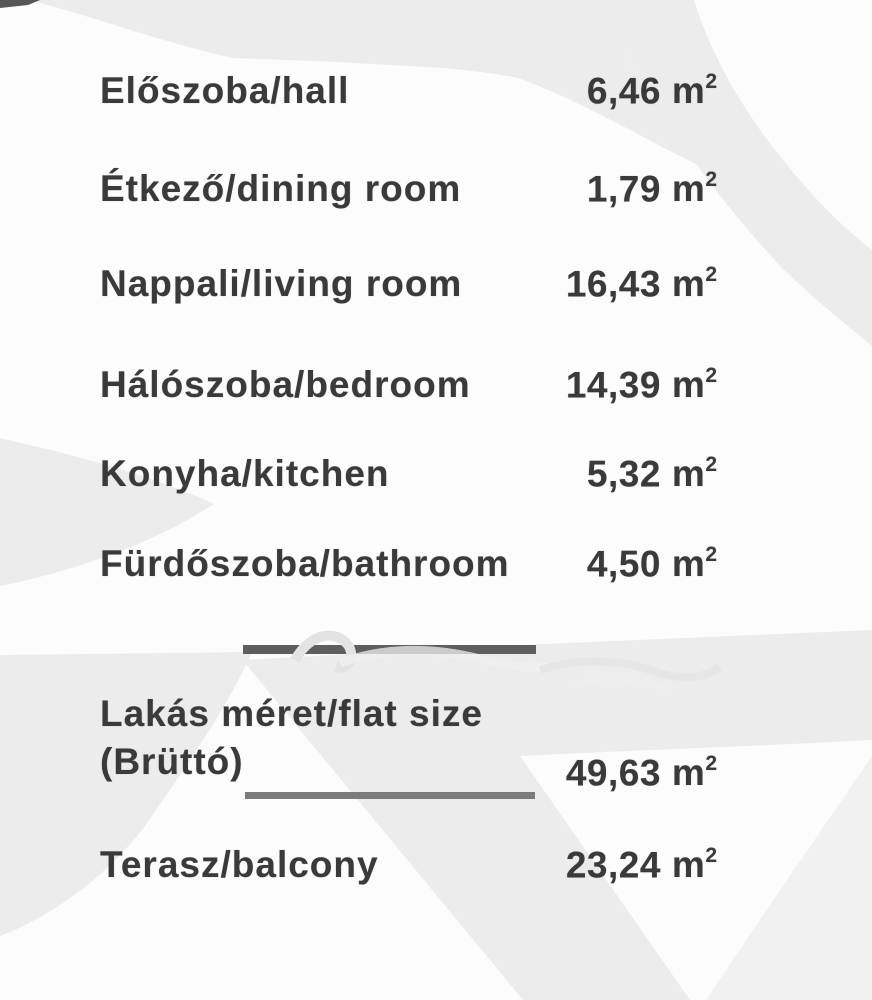 The height and width of the screenshot is (1000, 872). Describe the element at coordinates (291, 713) in the screenshot. I see `total-label-line1: Lakás méret/flat size` at that location.